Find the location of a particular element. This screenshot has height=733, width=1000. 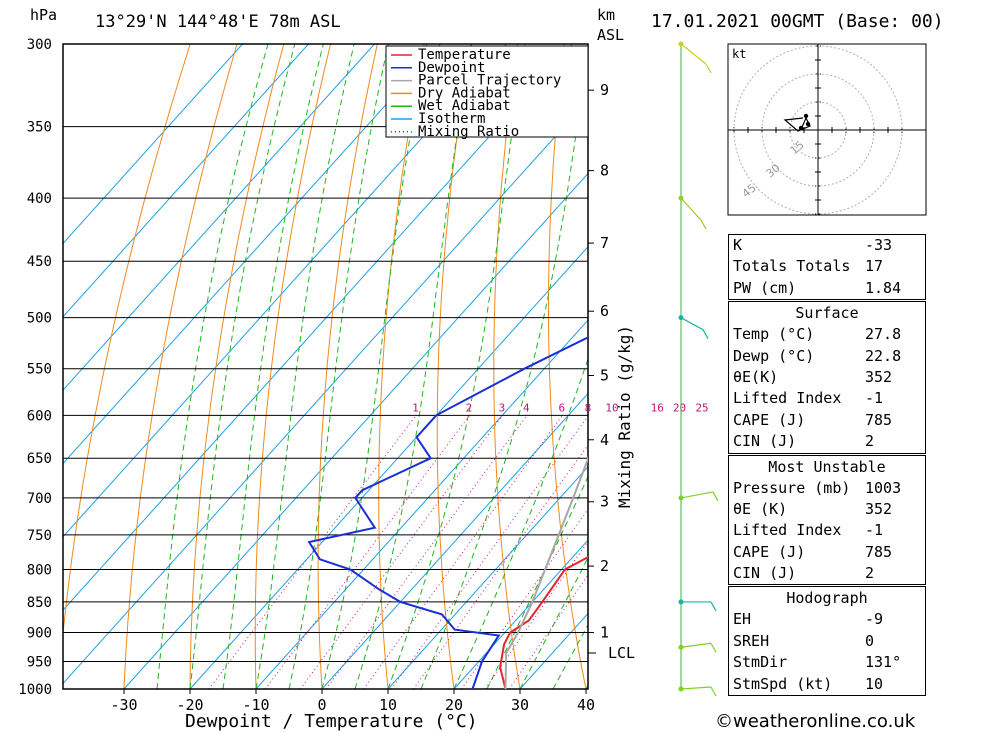

mixing-ratio-label: 10 is located at coordinates (611, 407).